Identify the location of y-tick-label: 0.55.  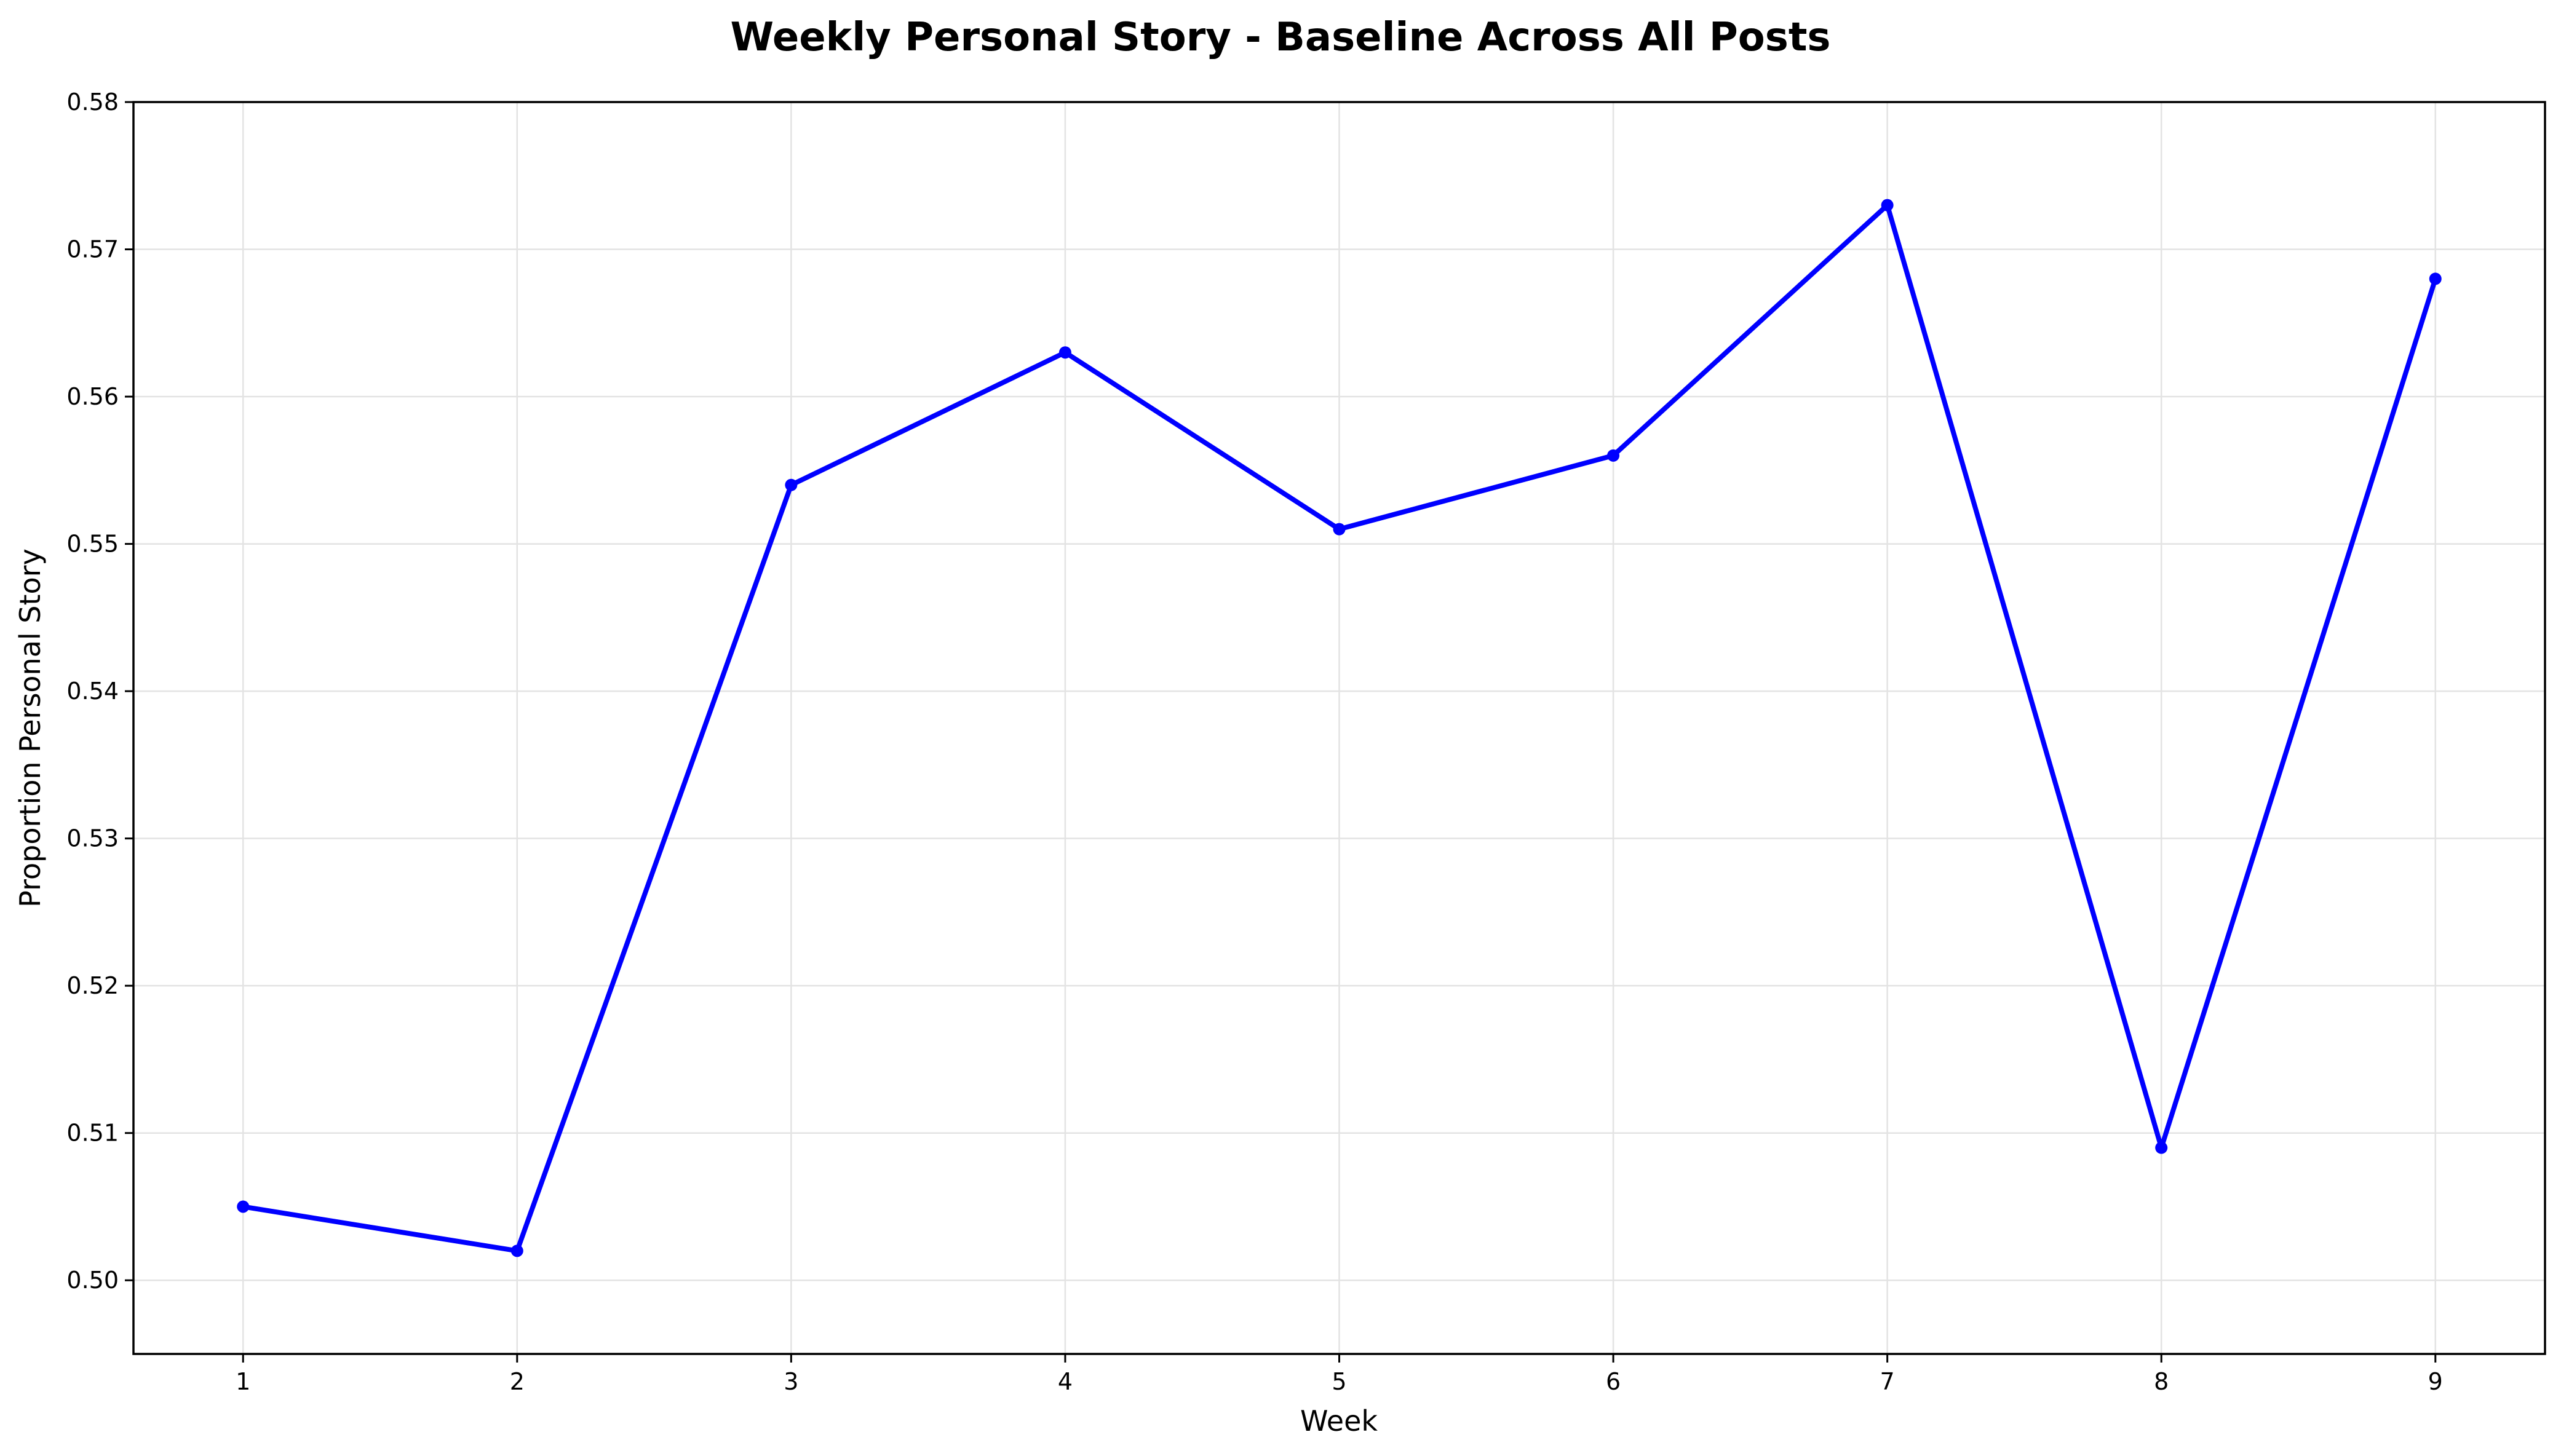
(93, 545).